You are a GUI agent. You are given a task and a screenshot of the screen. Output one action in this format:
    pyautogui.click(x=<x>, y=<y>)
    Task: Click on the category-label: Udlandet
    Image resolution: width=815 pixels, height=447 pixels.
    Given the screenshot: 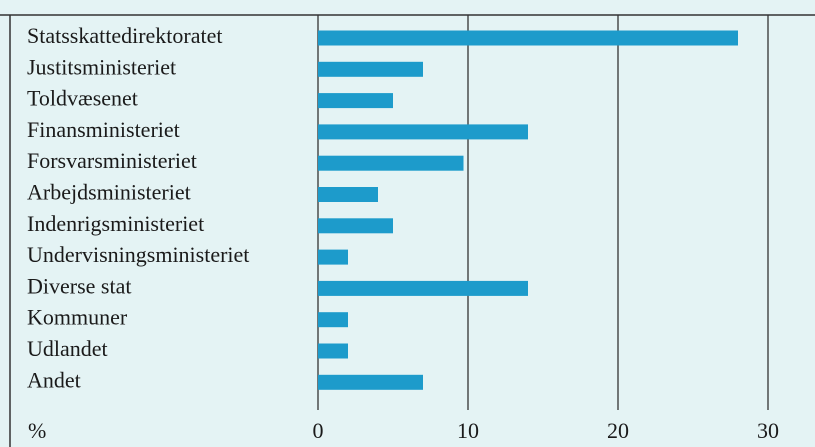 What is the action you would take?
    pyautogui.click(x=67, y=348)
    